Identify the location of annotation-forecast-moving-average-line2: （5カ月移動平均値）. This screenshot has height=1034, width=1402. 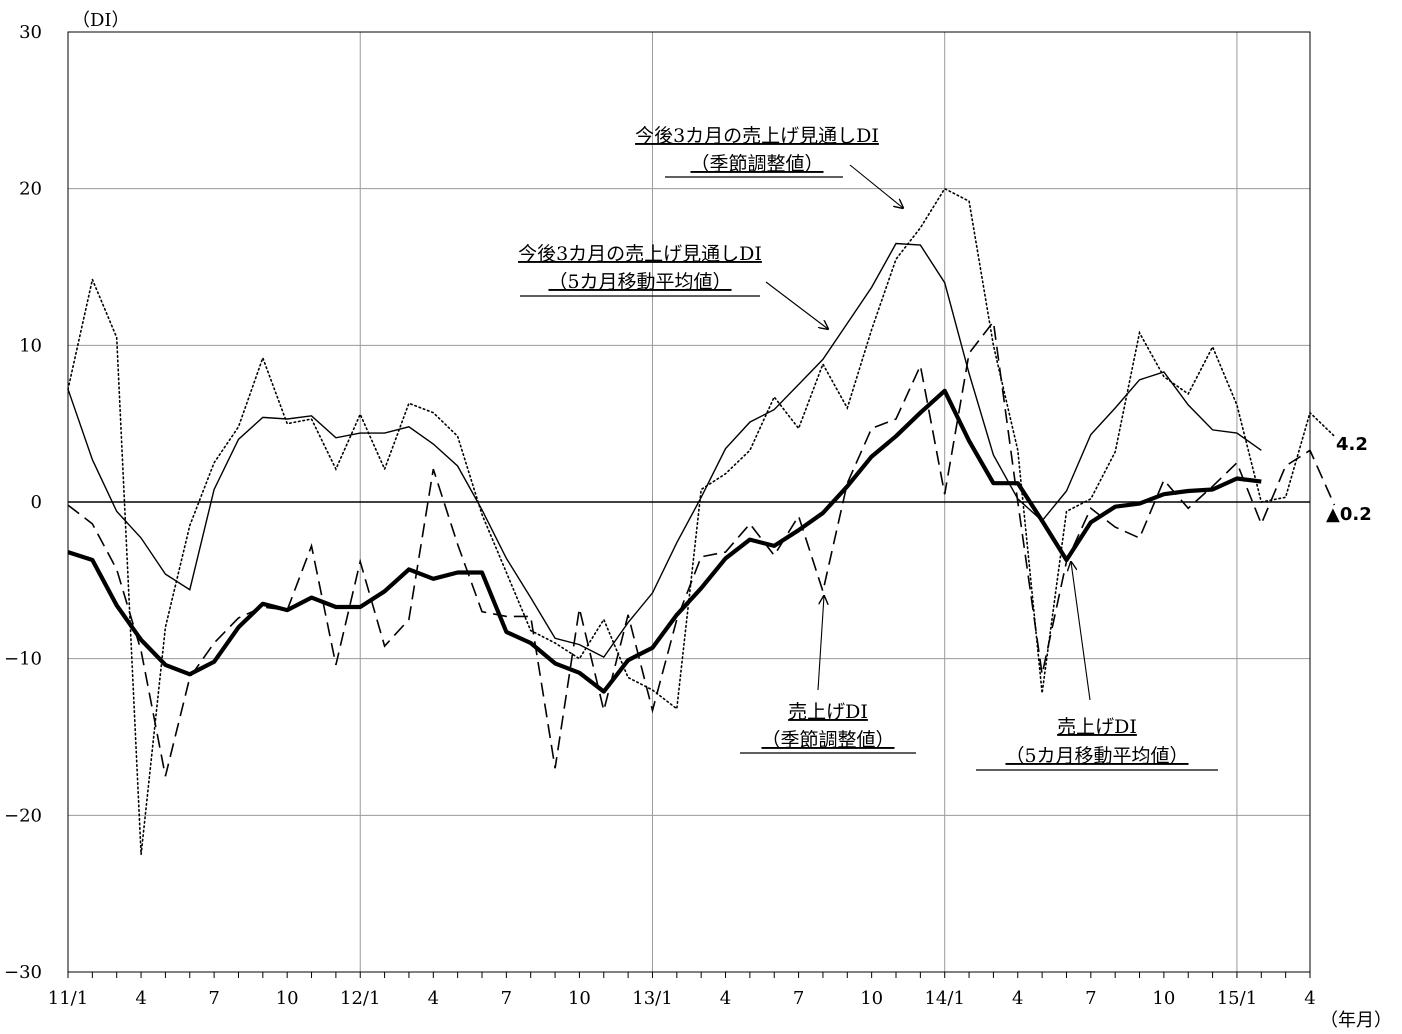
(639, 282).